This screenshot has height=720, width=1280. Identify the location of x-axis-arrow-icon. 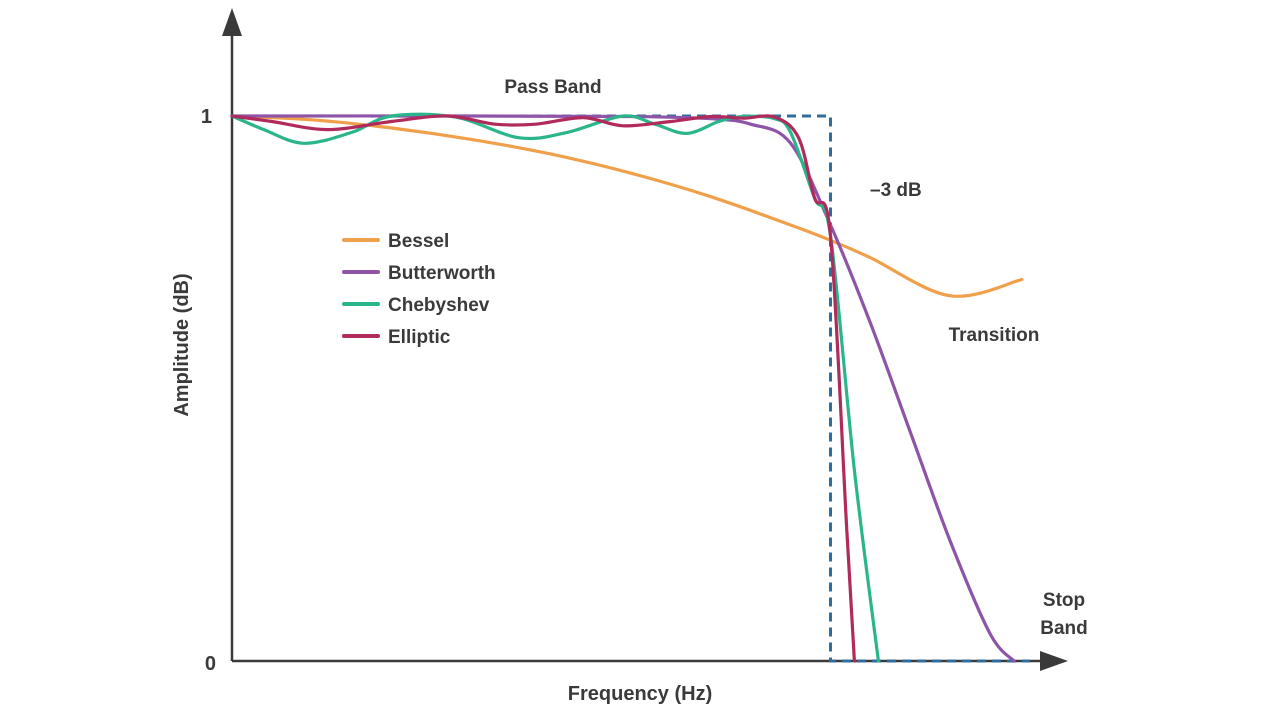
(1054, 661).